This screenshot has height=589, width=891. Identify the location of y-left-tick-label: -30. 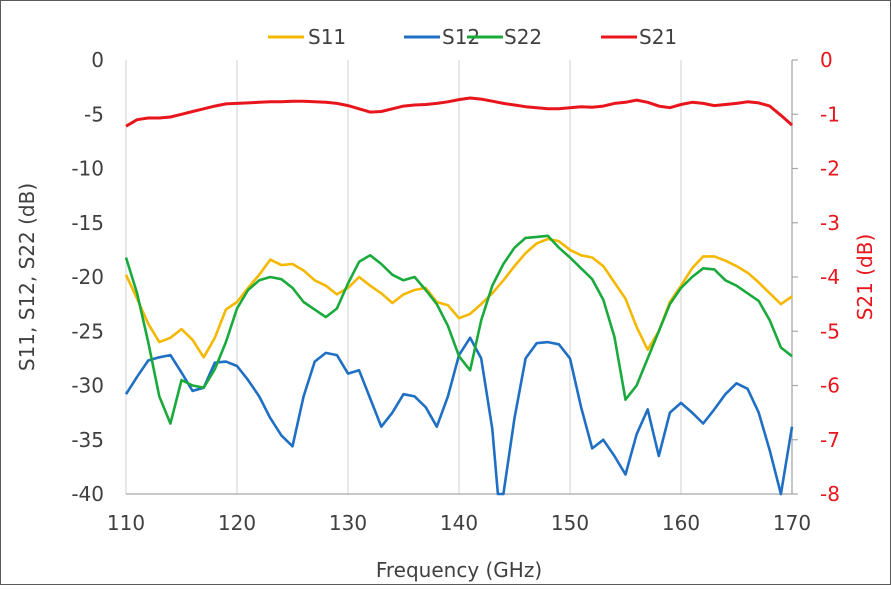
(87, 386).